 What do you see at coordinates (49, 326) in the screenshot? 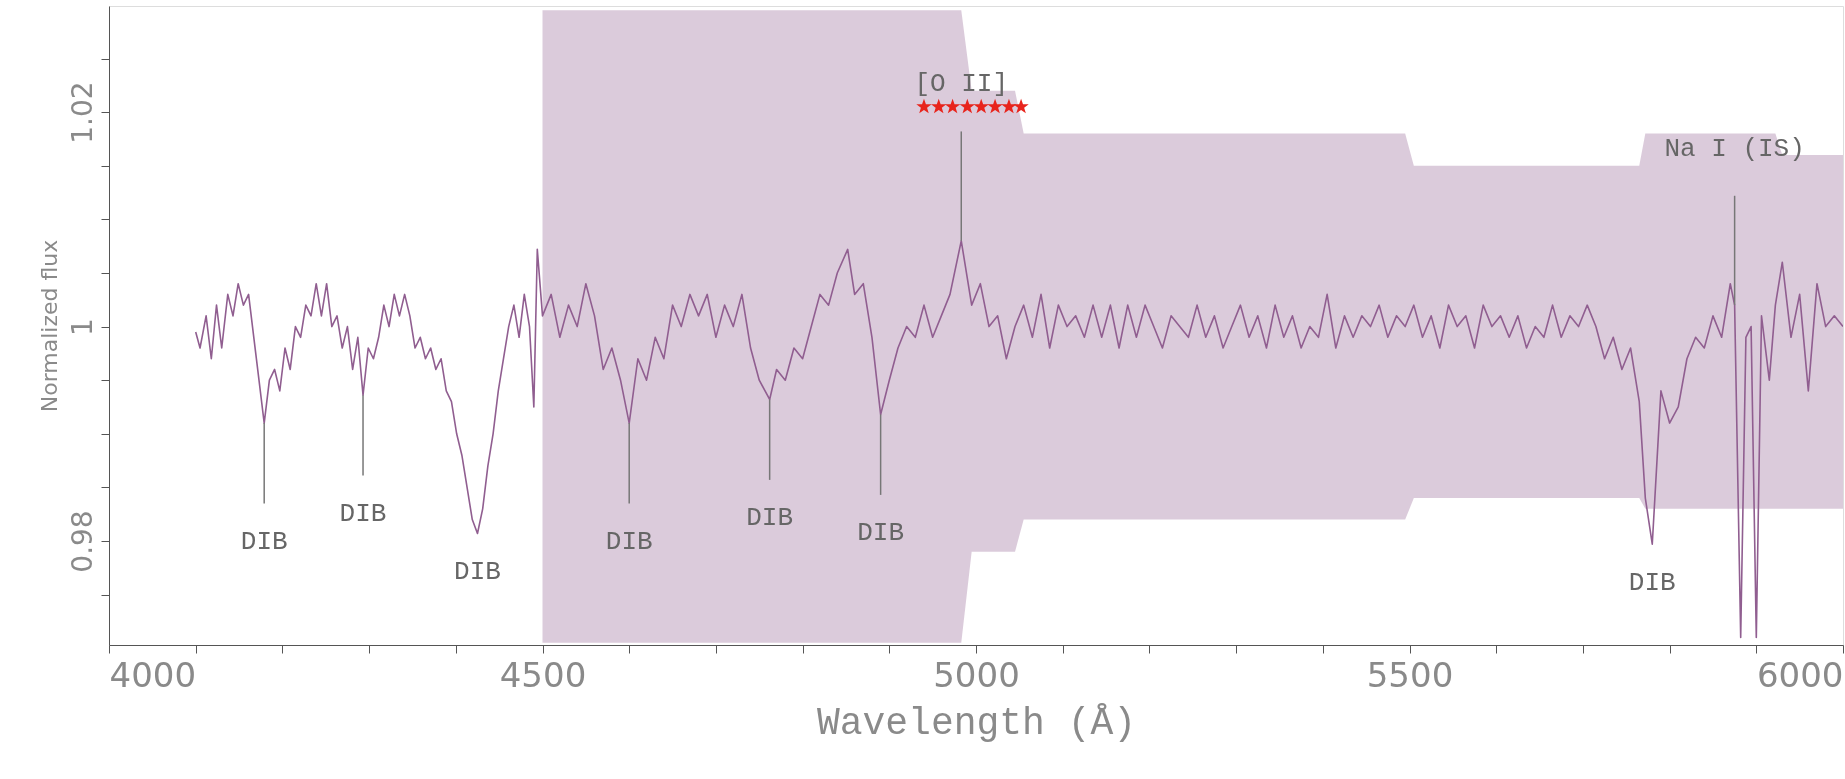
I see `y-axis-title: Normalized flux` at bounding box center [49, 326].